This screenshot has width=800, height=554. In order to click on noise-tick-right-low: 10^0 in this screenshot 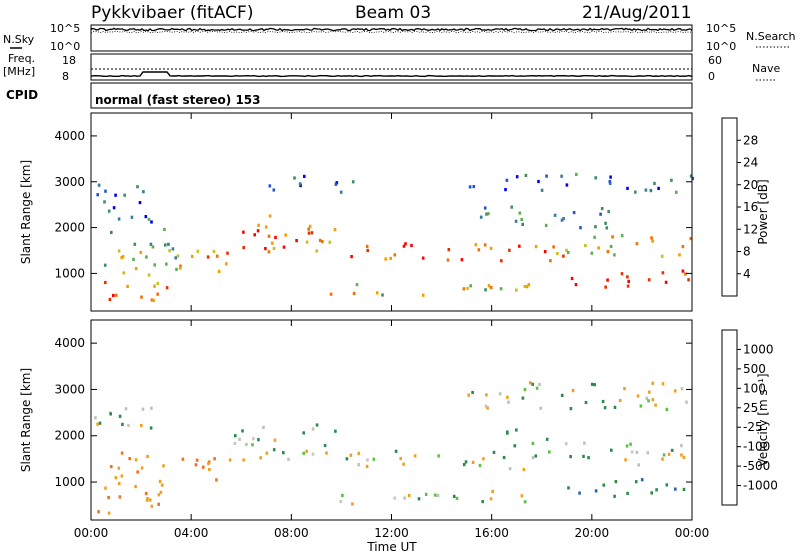, I will do `click(721, 46)`.